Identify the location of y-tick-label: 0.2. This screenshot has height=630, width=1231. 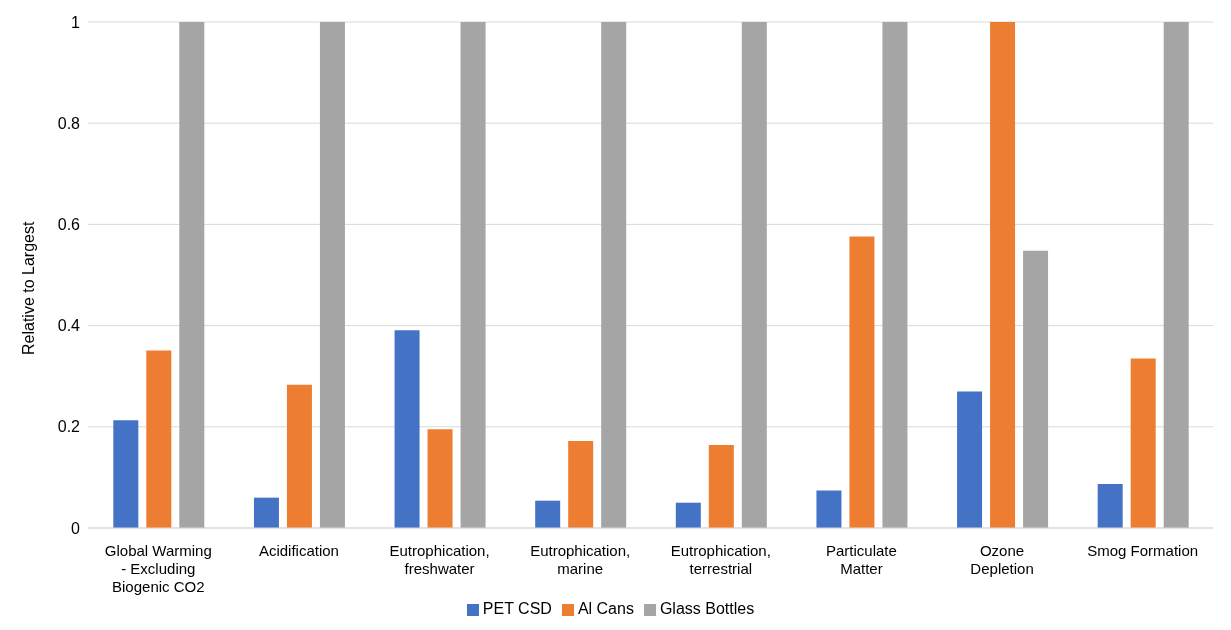
(69, 427).